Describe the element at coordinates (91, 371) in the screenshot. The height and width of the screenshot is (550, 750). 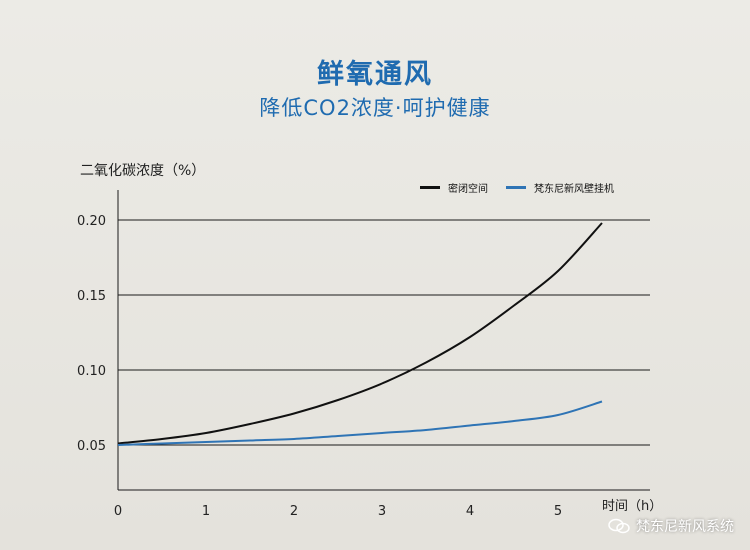
I see `y-tick-label-1: 0.10` at that location.